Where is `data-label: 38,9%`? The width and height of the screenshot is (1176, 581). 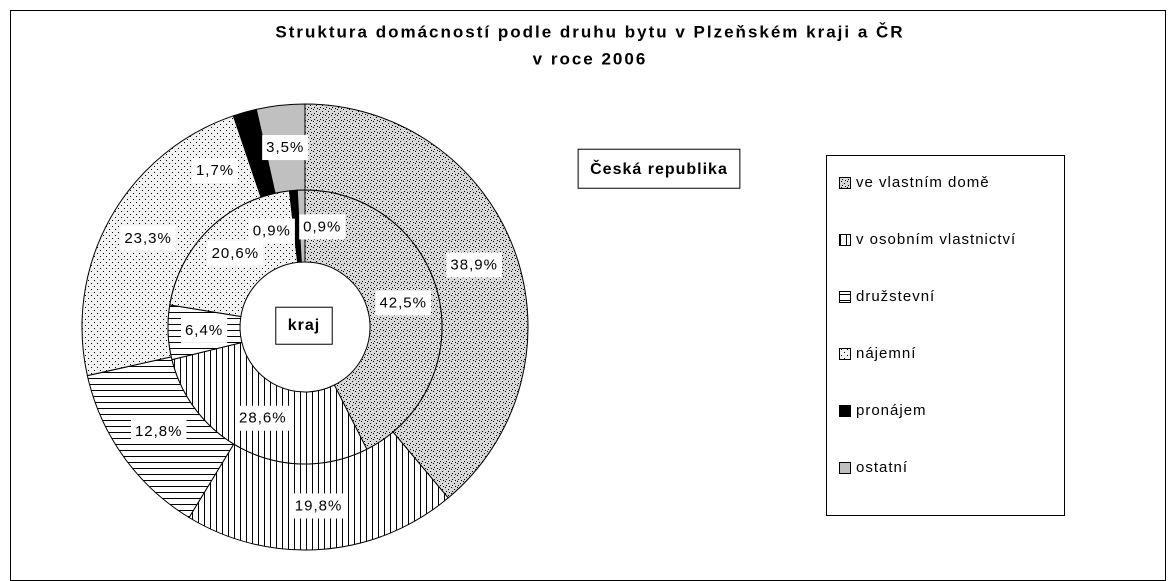 data-label: 38,9% is located at coordinates (474, 264).